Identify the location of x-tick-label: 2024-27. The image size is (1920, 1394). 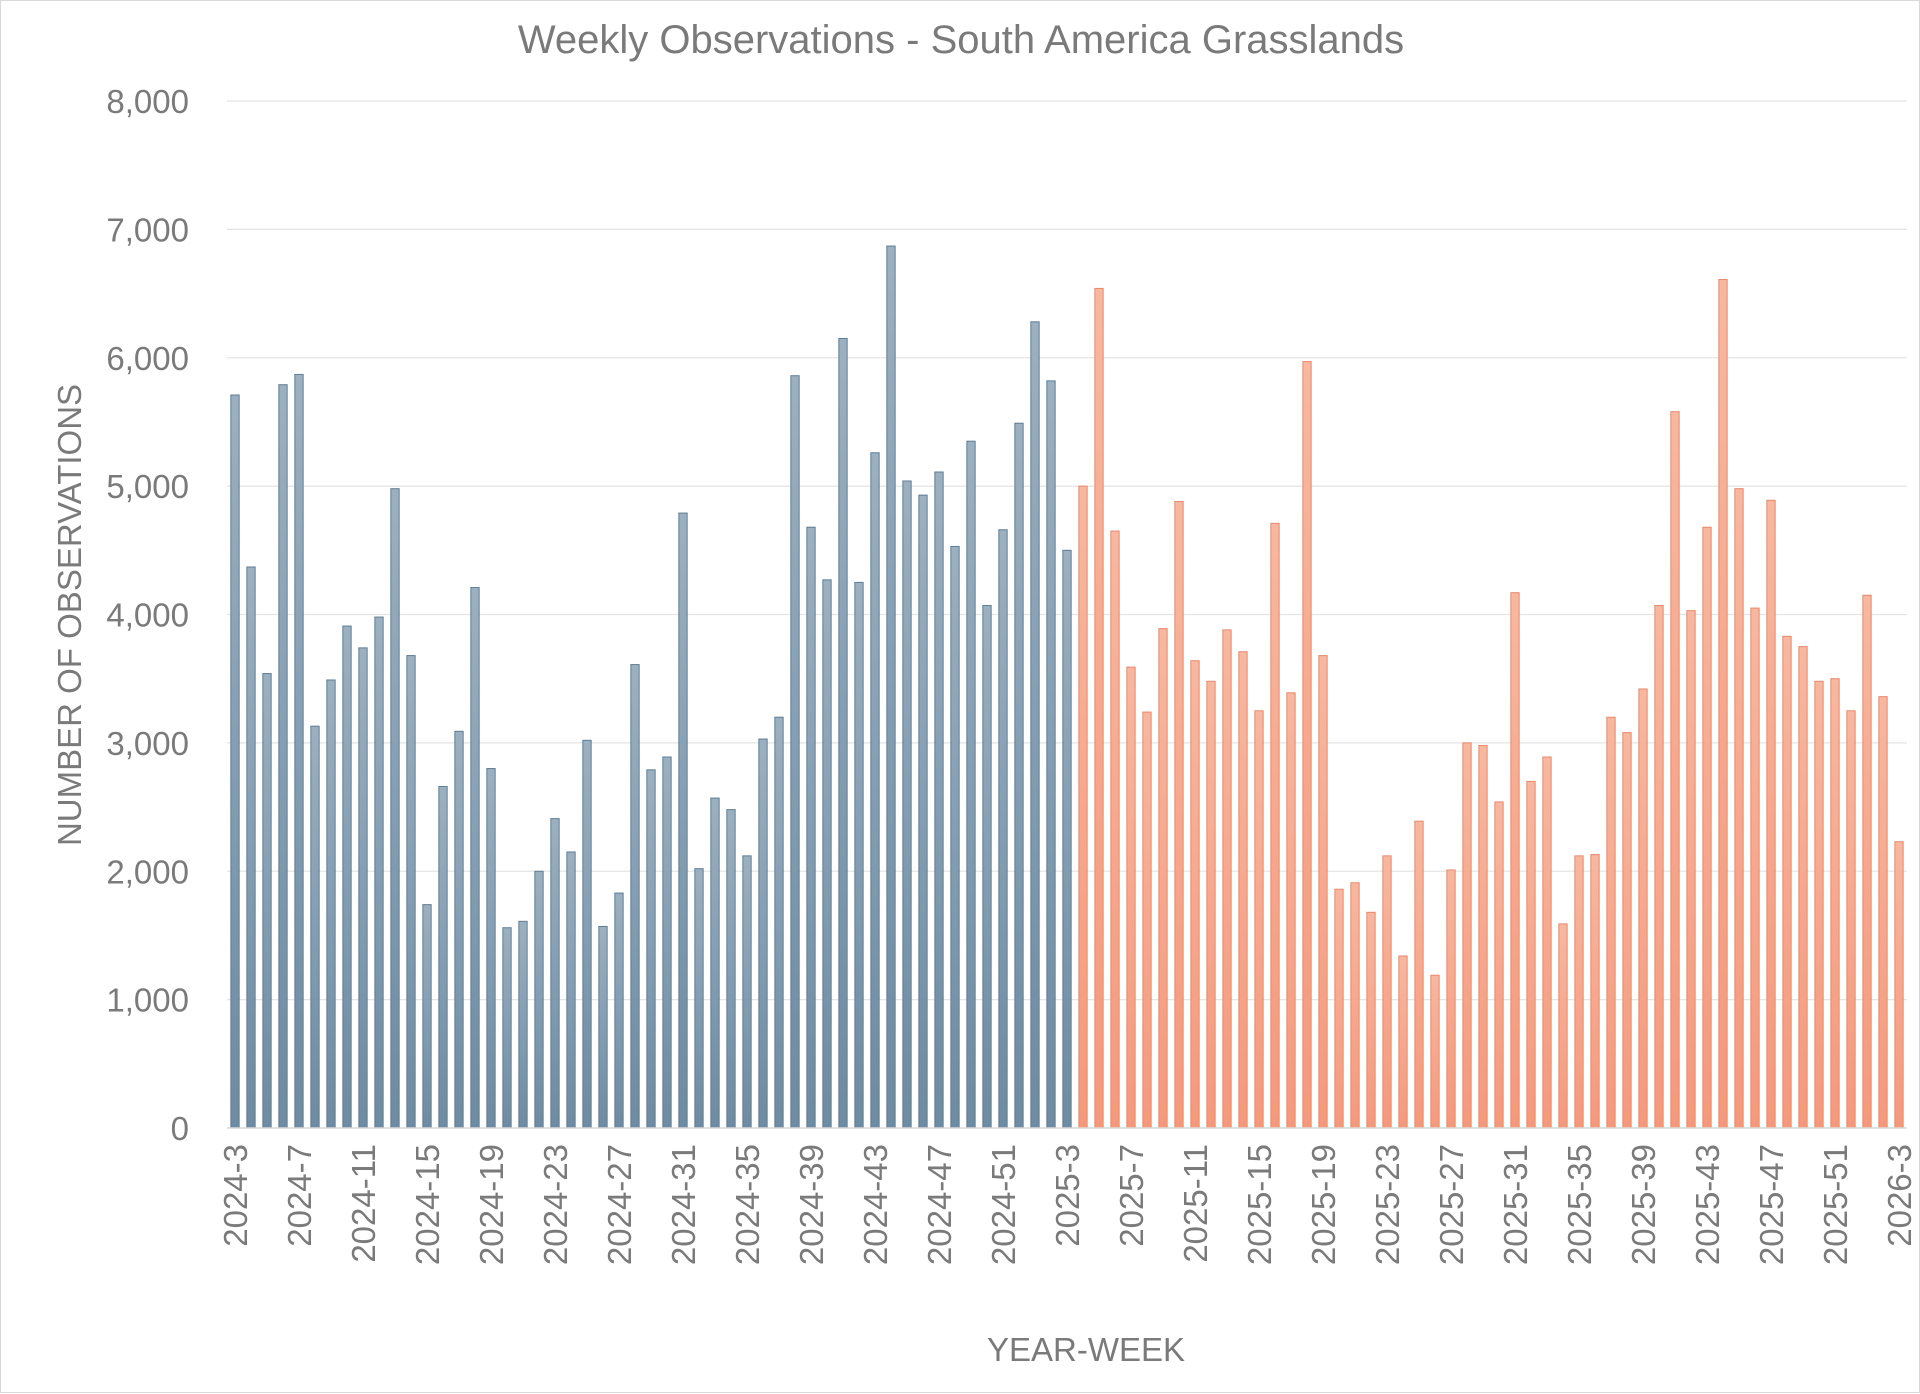
(619, 1204).